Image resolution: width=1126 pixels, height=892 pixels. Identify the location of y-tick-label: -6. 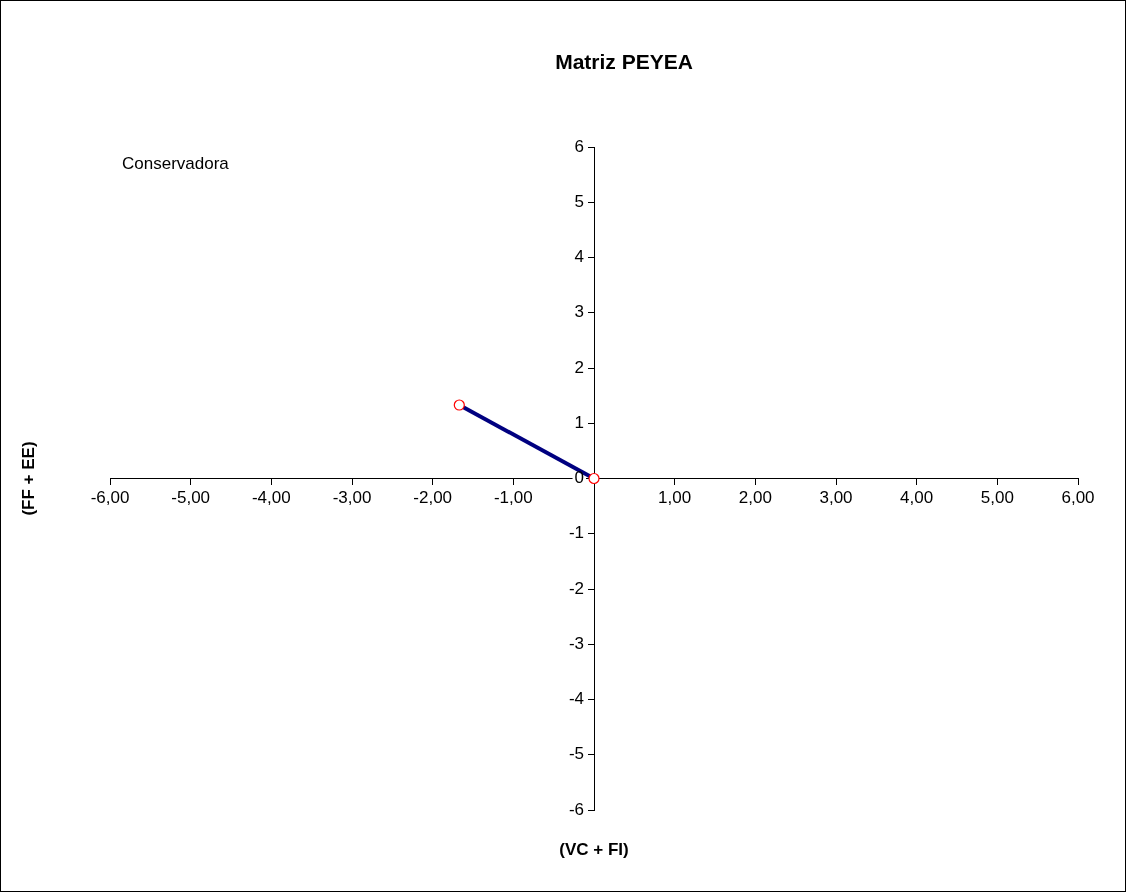
(576, 809).